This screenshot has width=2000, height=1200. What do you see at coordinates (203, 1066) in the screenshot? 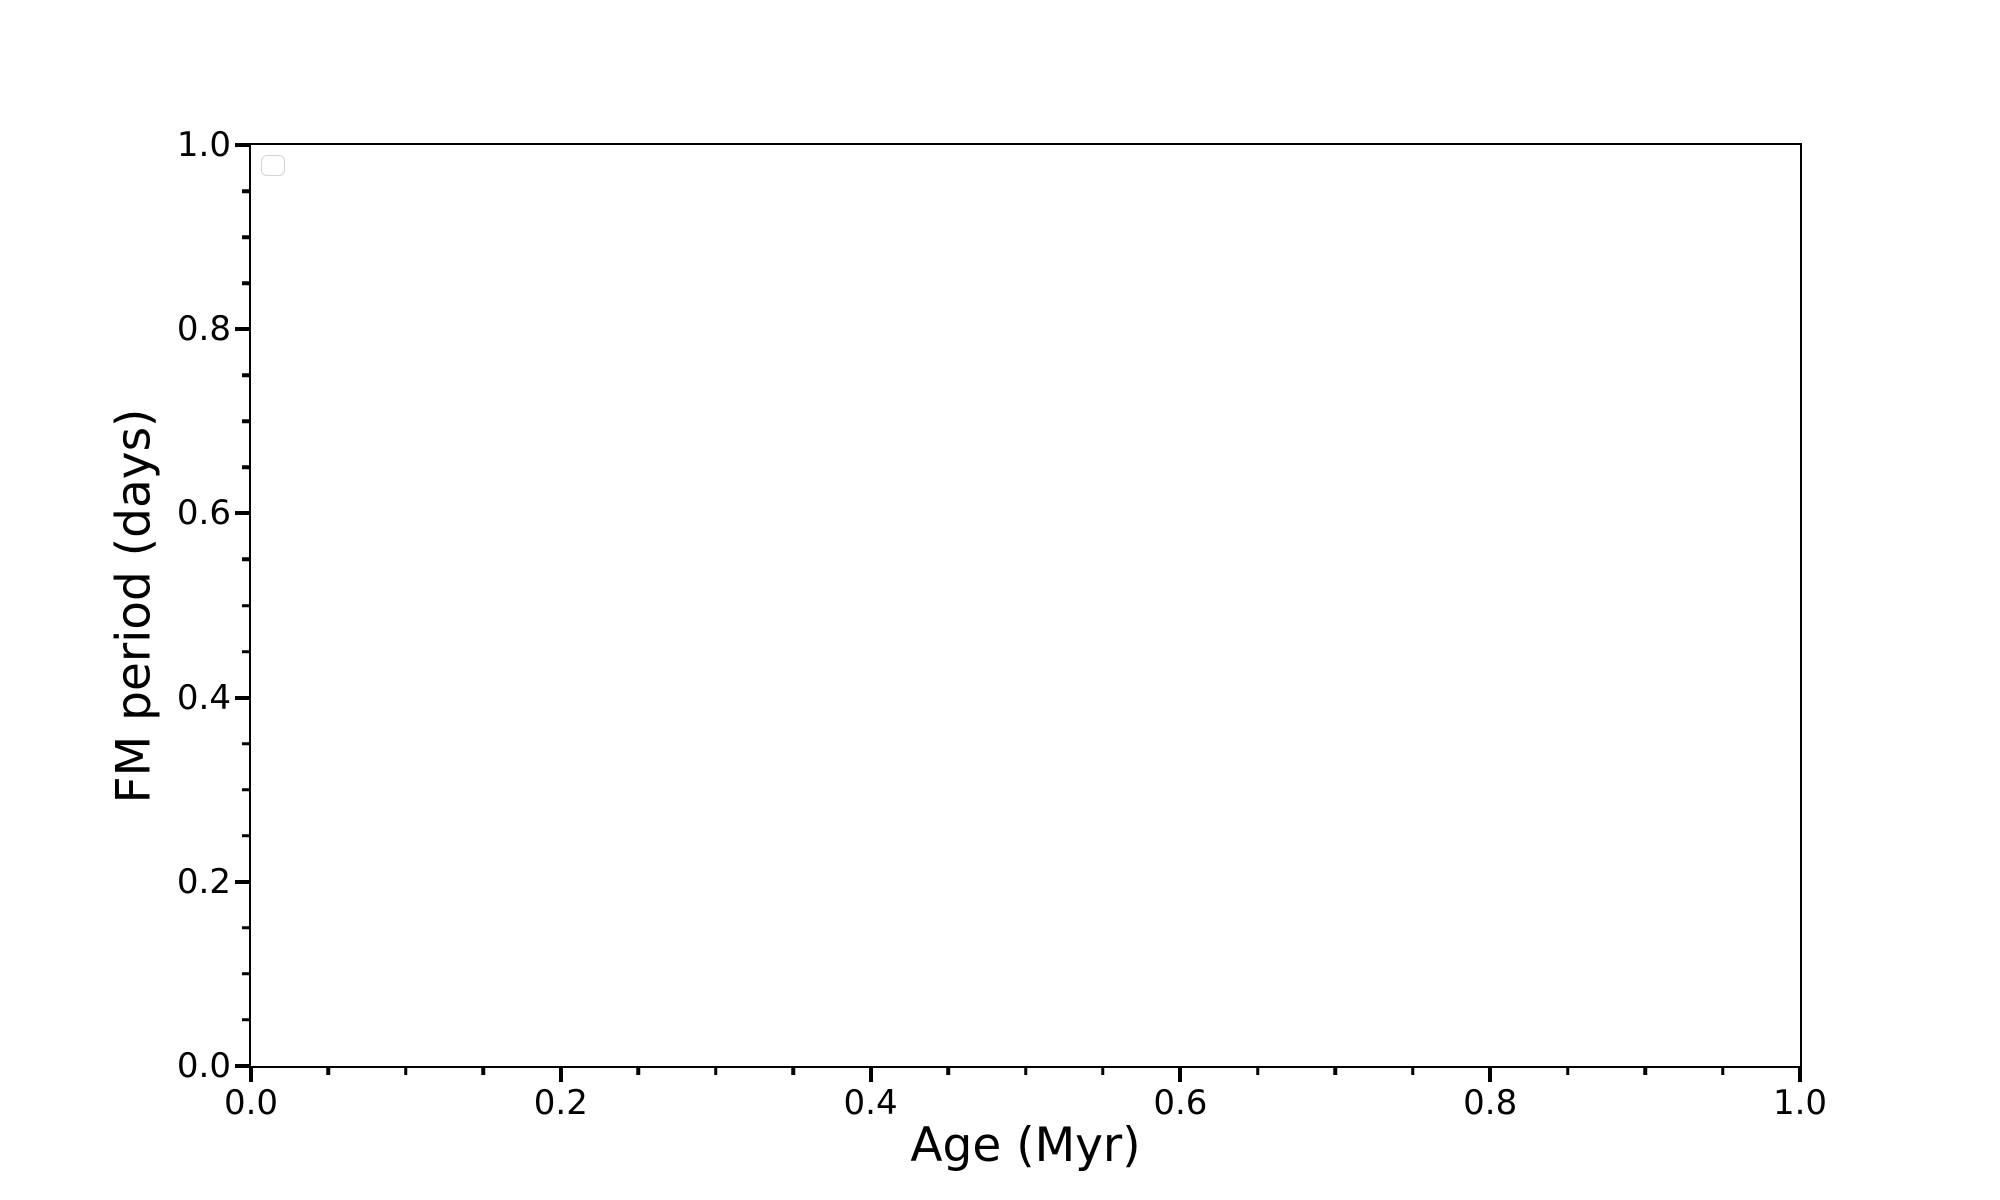
I see `y-tick-label: 0.0` at bounding box center [203, 1066].